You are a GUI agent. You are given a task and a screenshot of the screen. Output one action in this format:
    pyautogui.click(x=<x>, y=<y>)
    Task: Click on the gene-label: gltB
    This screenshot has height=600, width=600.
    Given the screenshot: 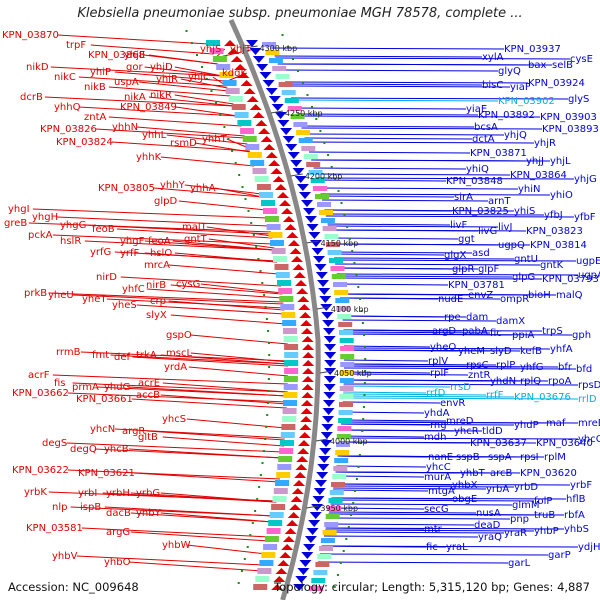 What is the action you would take?
    pyautogui.click(x=148, y=437)
    